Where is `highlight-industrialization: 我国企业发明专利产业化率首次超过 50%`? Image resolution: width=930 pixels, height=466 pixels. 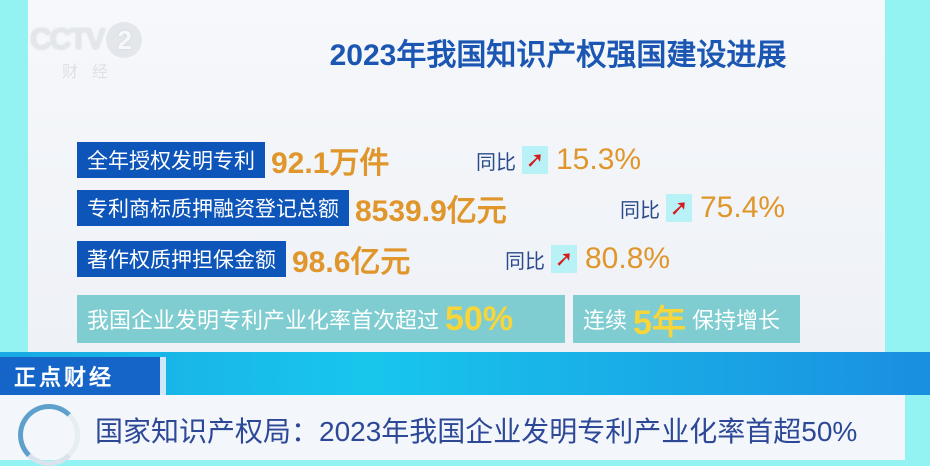
highlight-industrialization: 我国企业发明专利产业化率首次超过 50% is located at coordinates (321, 319).